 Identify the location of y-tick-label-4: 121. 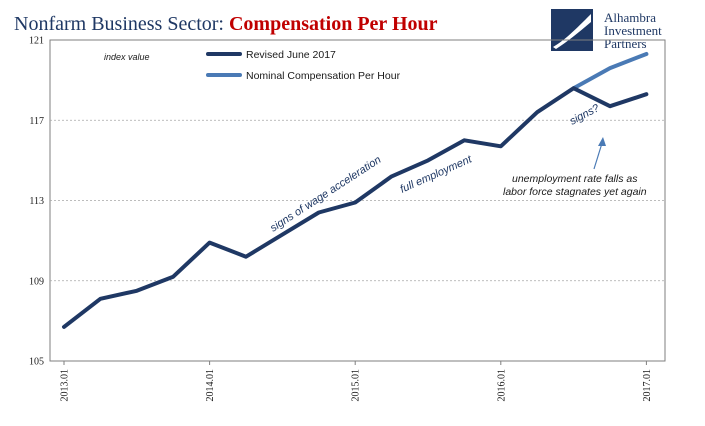
(36, 41).